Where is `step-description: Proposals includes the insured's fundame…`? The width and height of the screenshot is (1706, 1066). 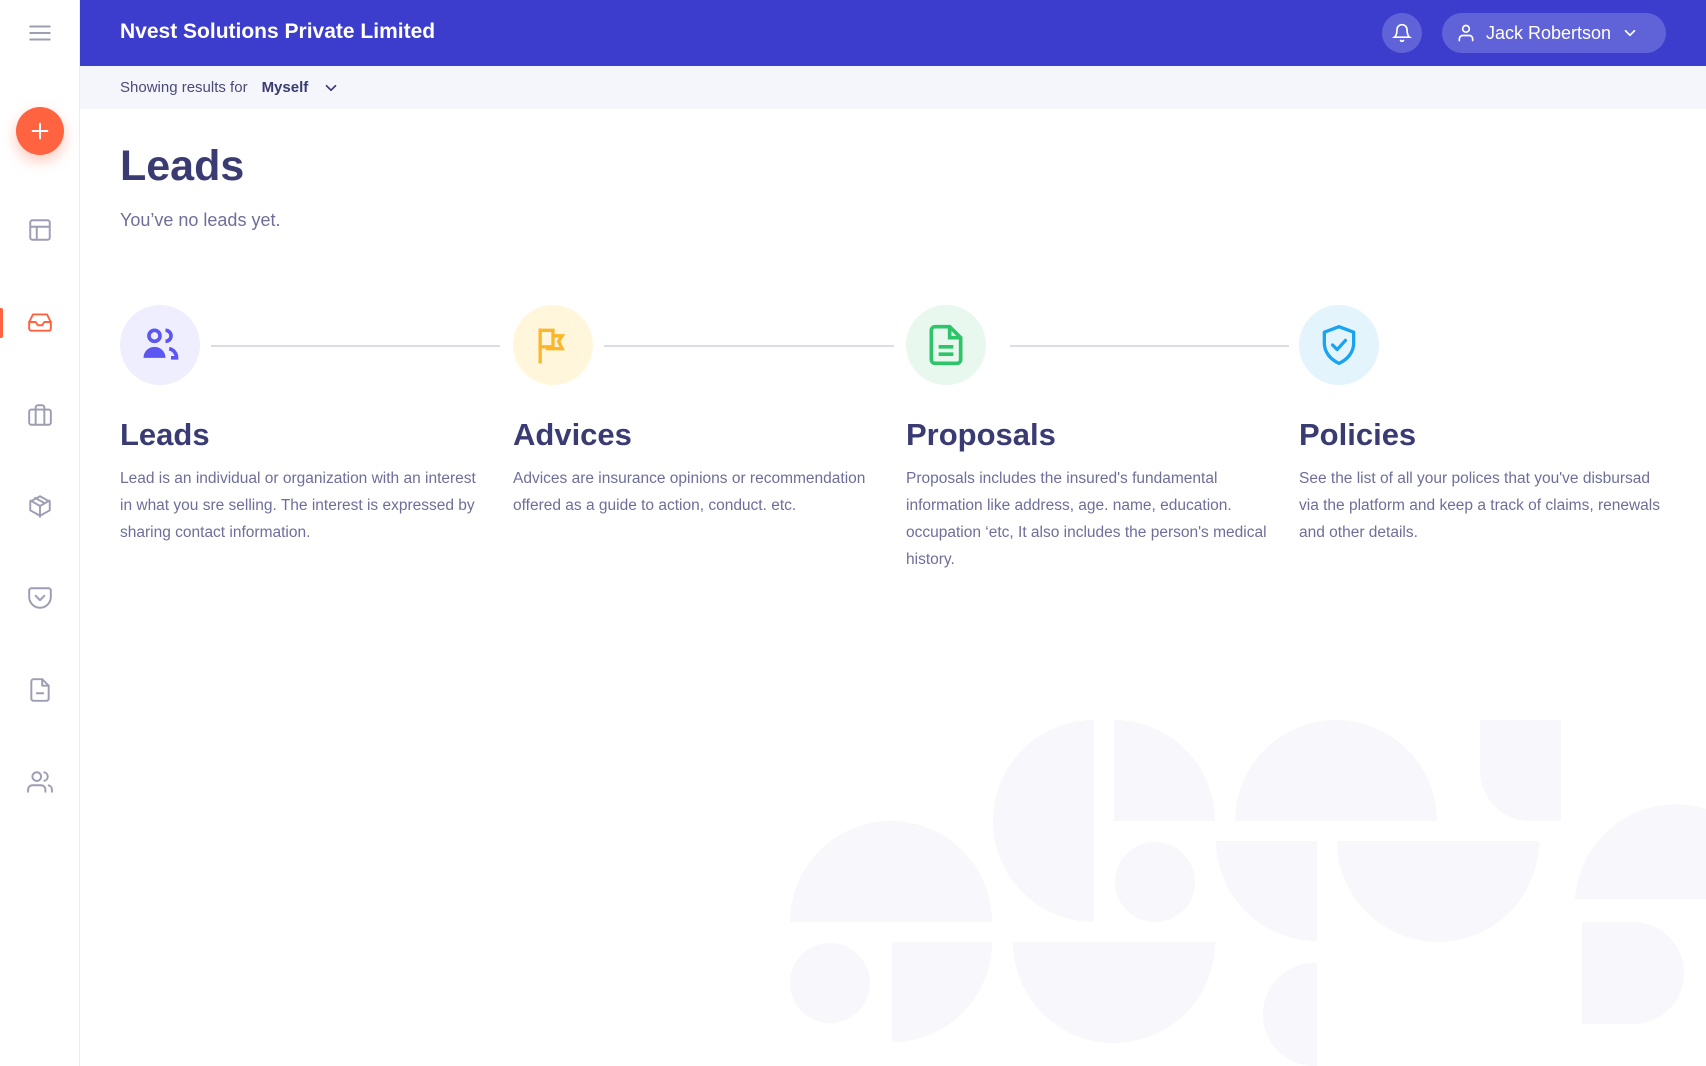 step-description: Proposals includes the insured's fundame… is located at coordinates (1086, 519).